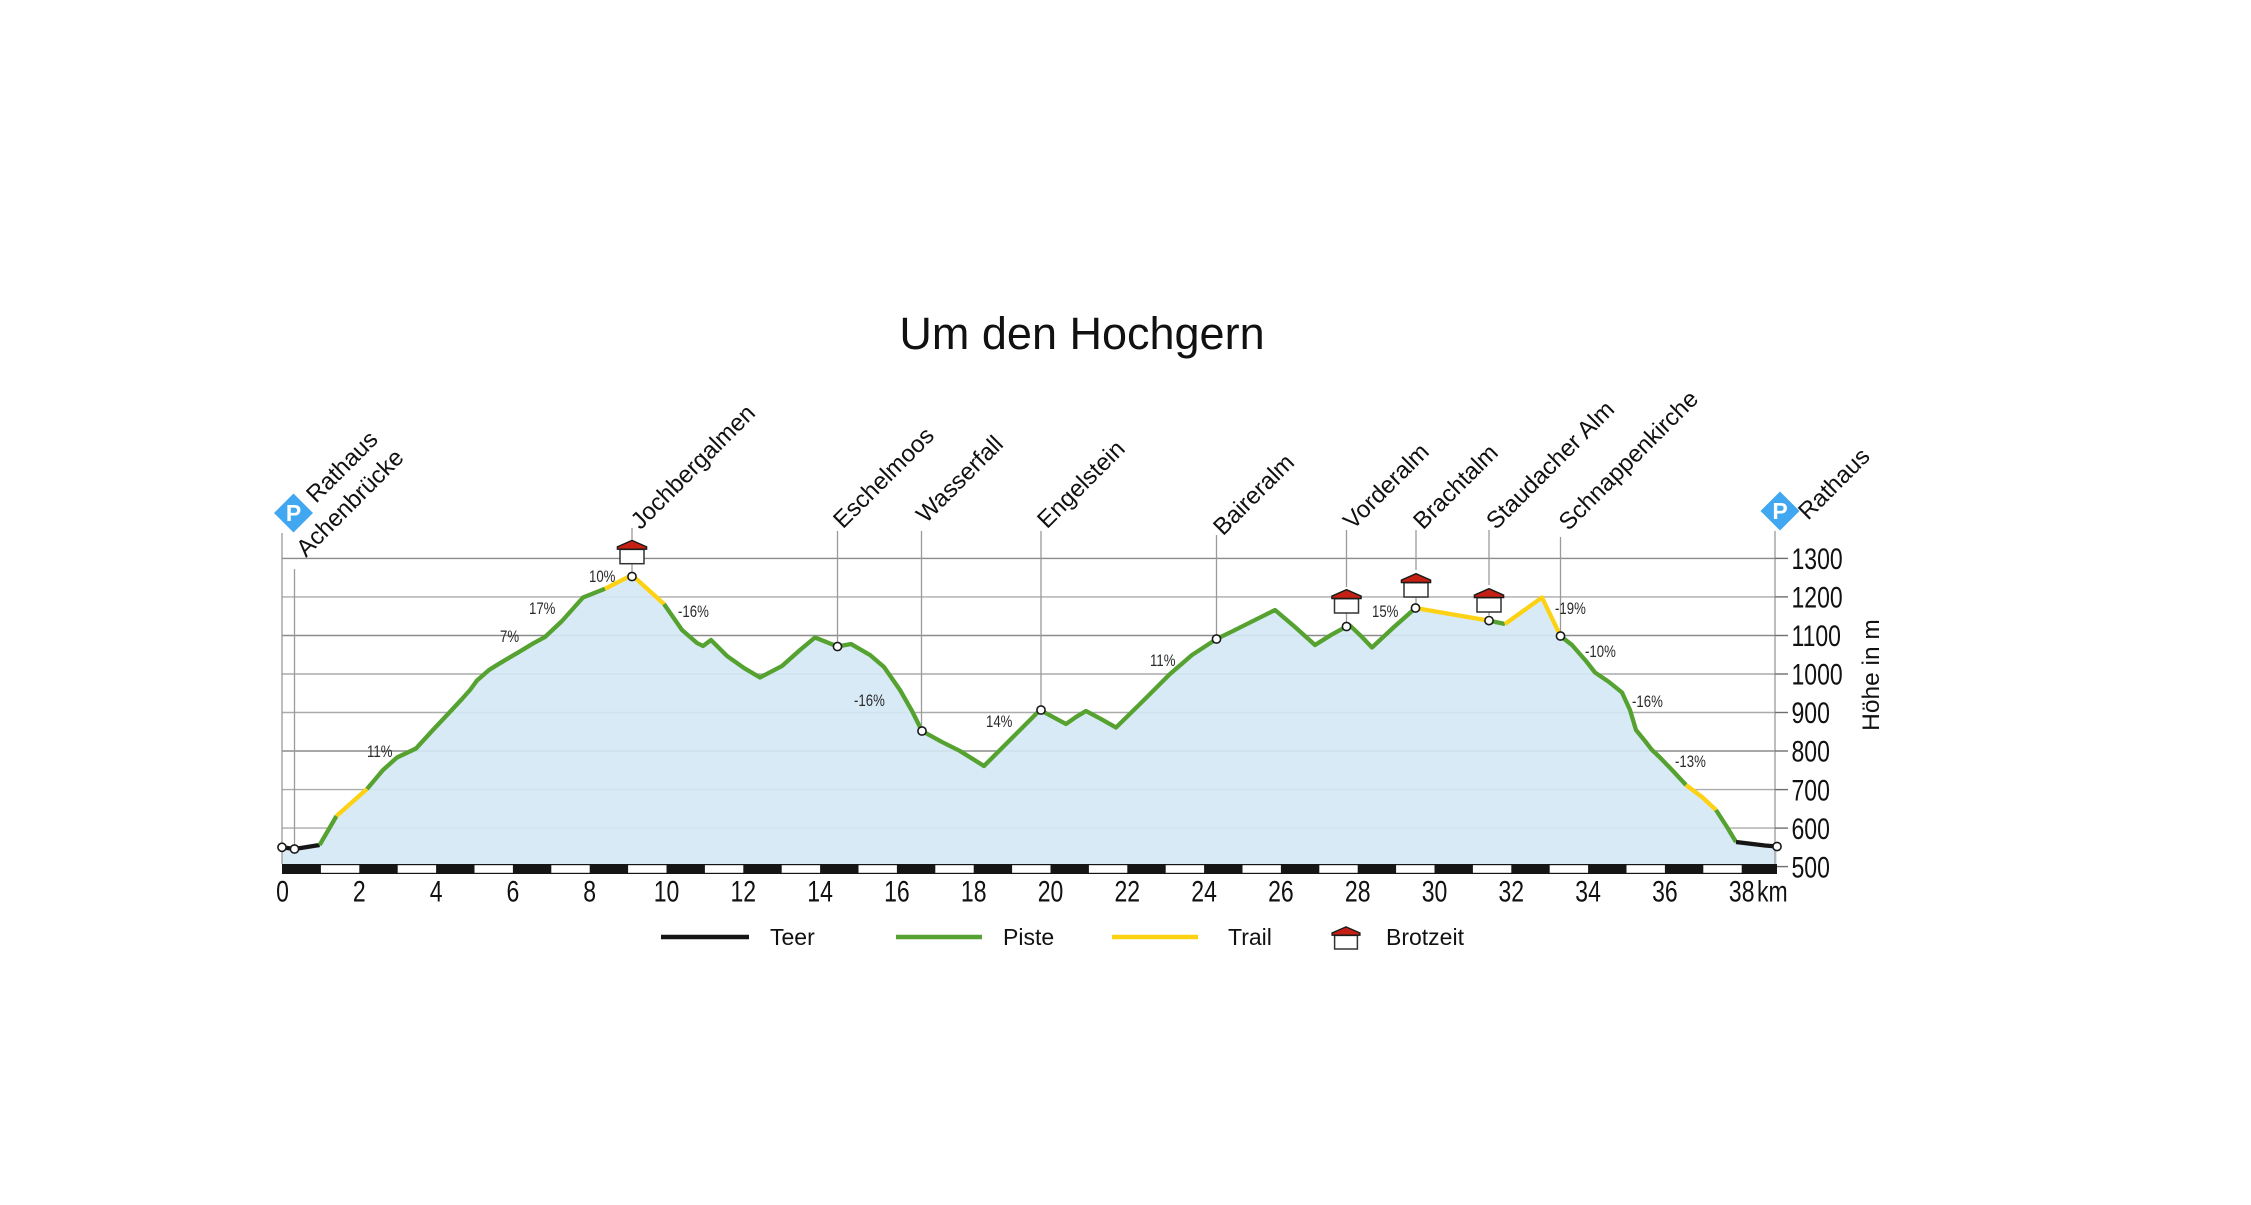 The height and width of the screenshot is (1205, 2251). I want to click on svg-text: 1000, so click(1817, 674).